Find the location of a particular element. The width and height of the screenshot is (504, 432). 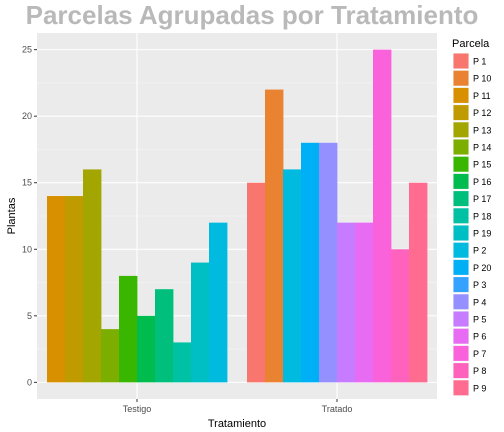

x-tick-label: Tratado is located at coordinates (337, 409).